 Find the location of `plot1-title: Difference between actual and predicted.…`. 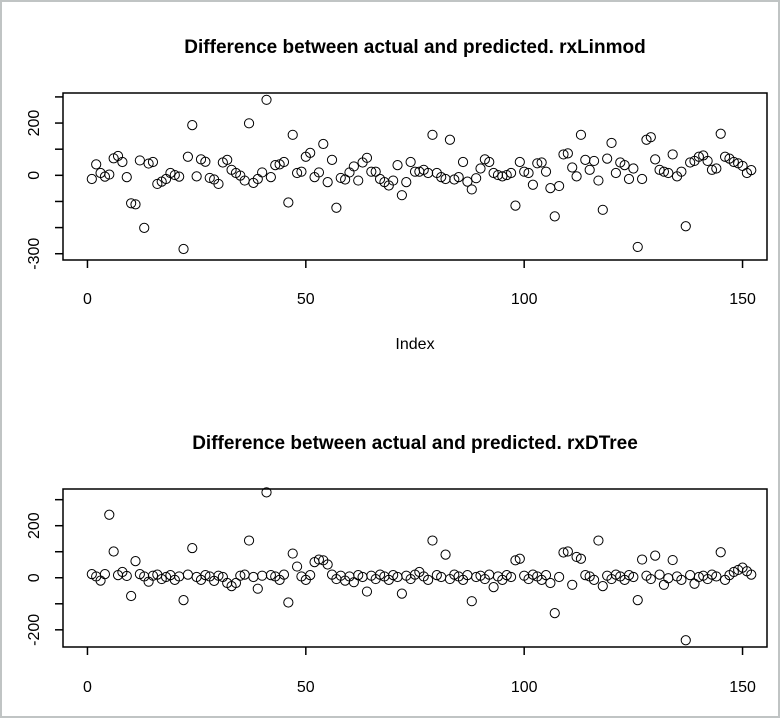

plot1-title: Difference between actual and predicted.… is located at coordinates (414, 47).